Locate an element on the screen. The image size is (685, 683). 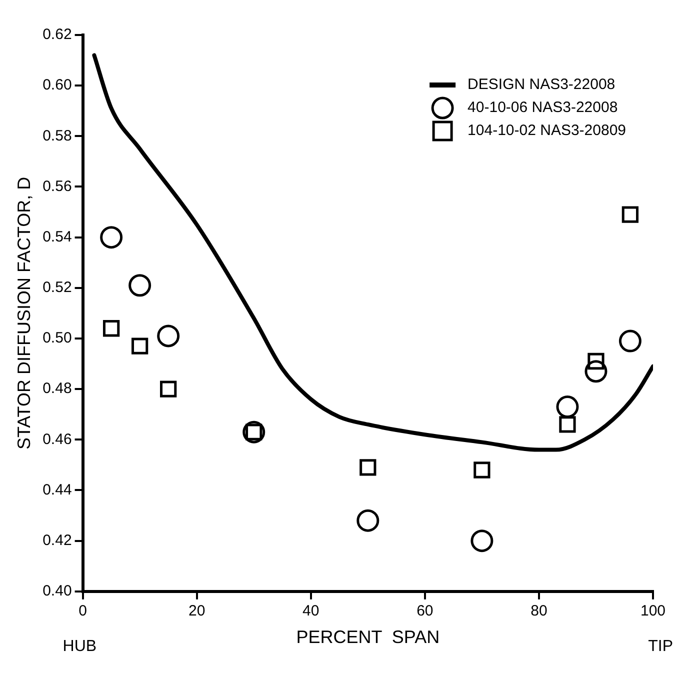
y-tick-label: 0.40 is located at coordinates (57, 591).